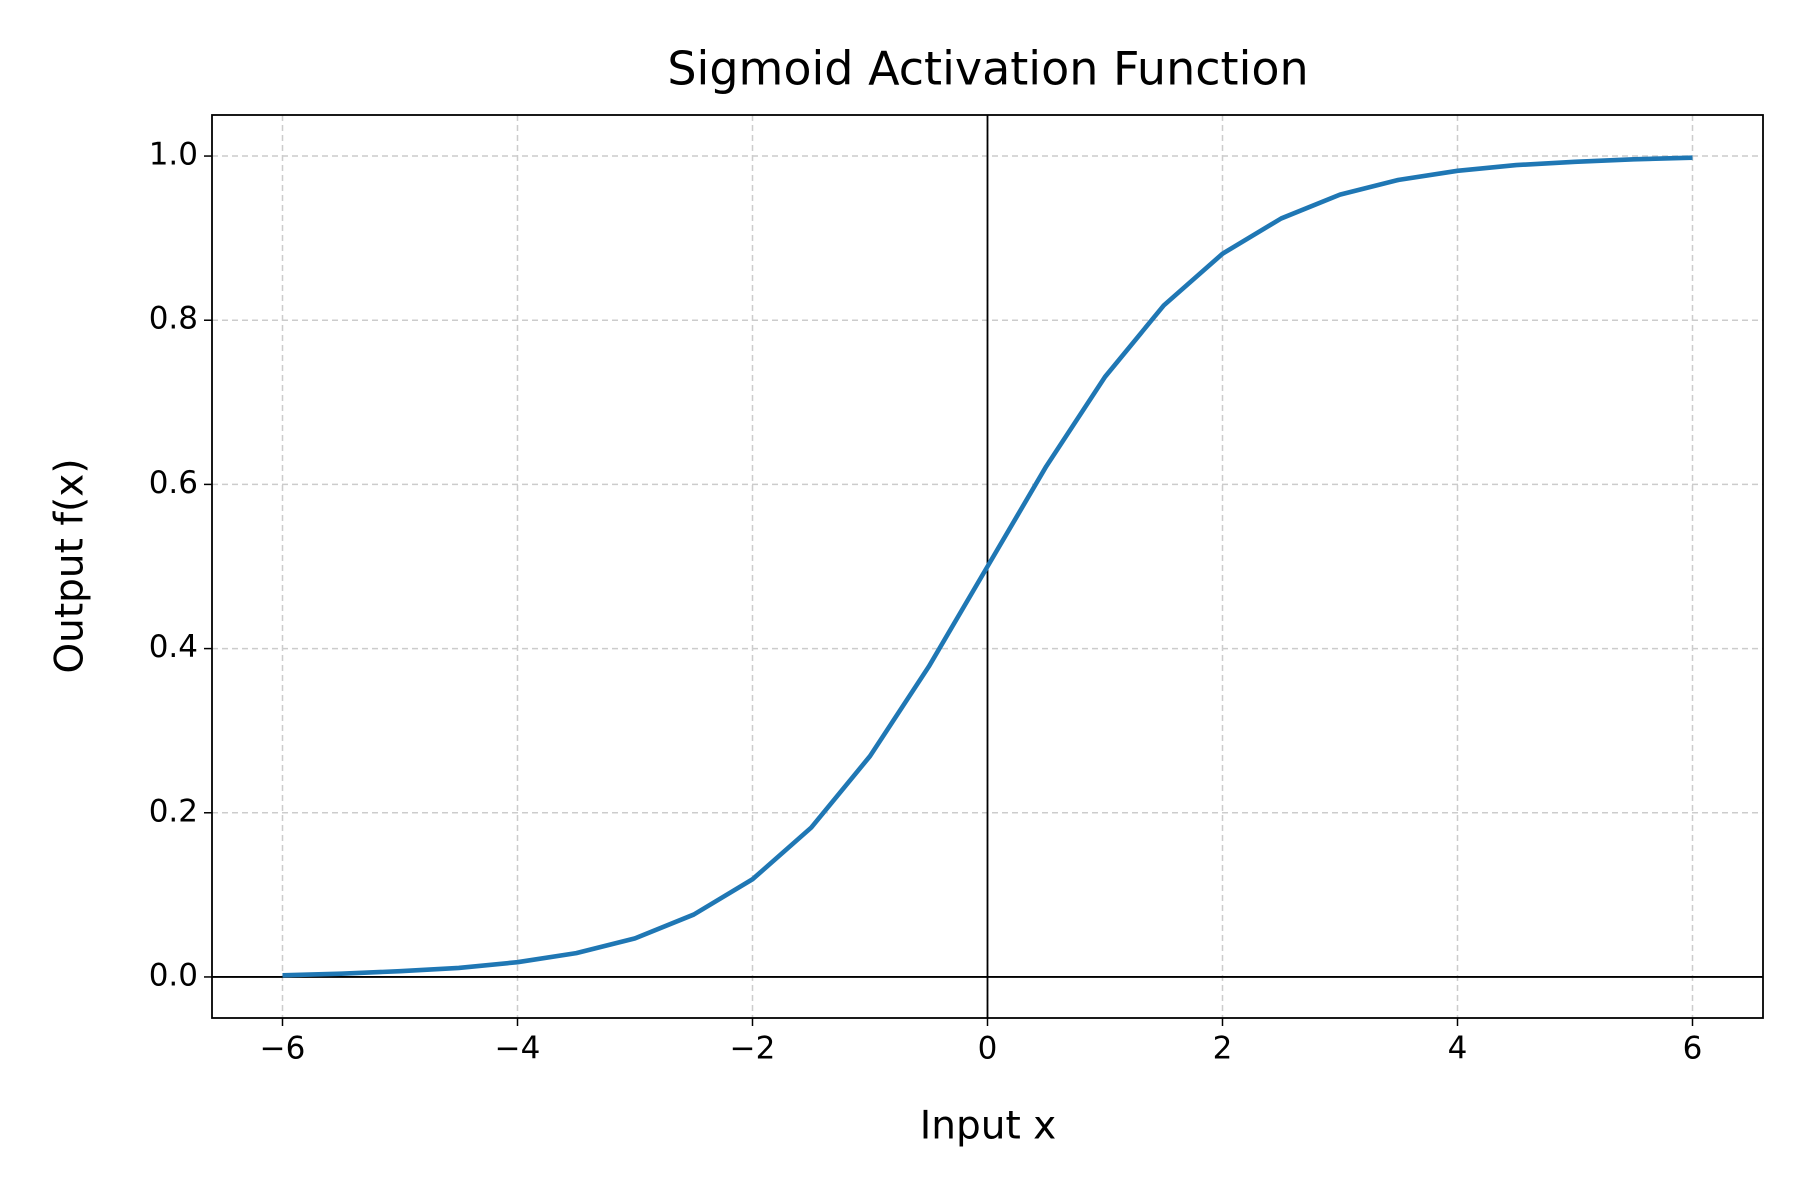  What do you see at coordinates (518, 1049) in the screenshot?
I see `x-tick-label: −4` at bounding box center [518, 1049].